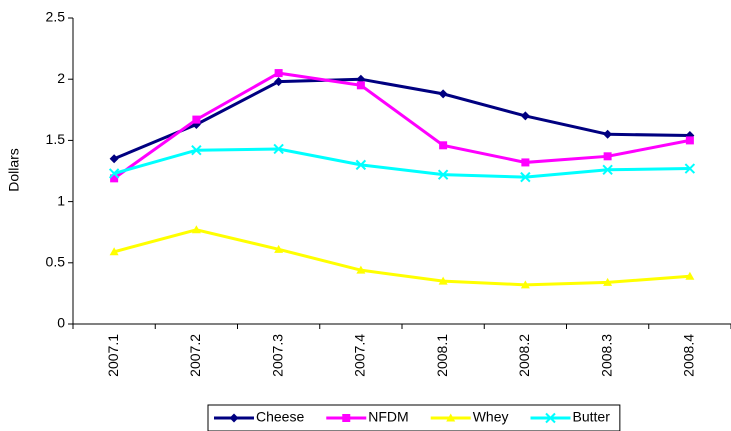 Image resolution: width=731 pixels, height=431 pixels. I want to click on x-tick-label: 2007.3, so click(277, 355).